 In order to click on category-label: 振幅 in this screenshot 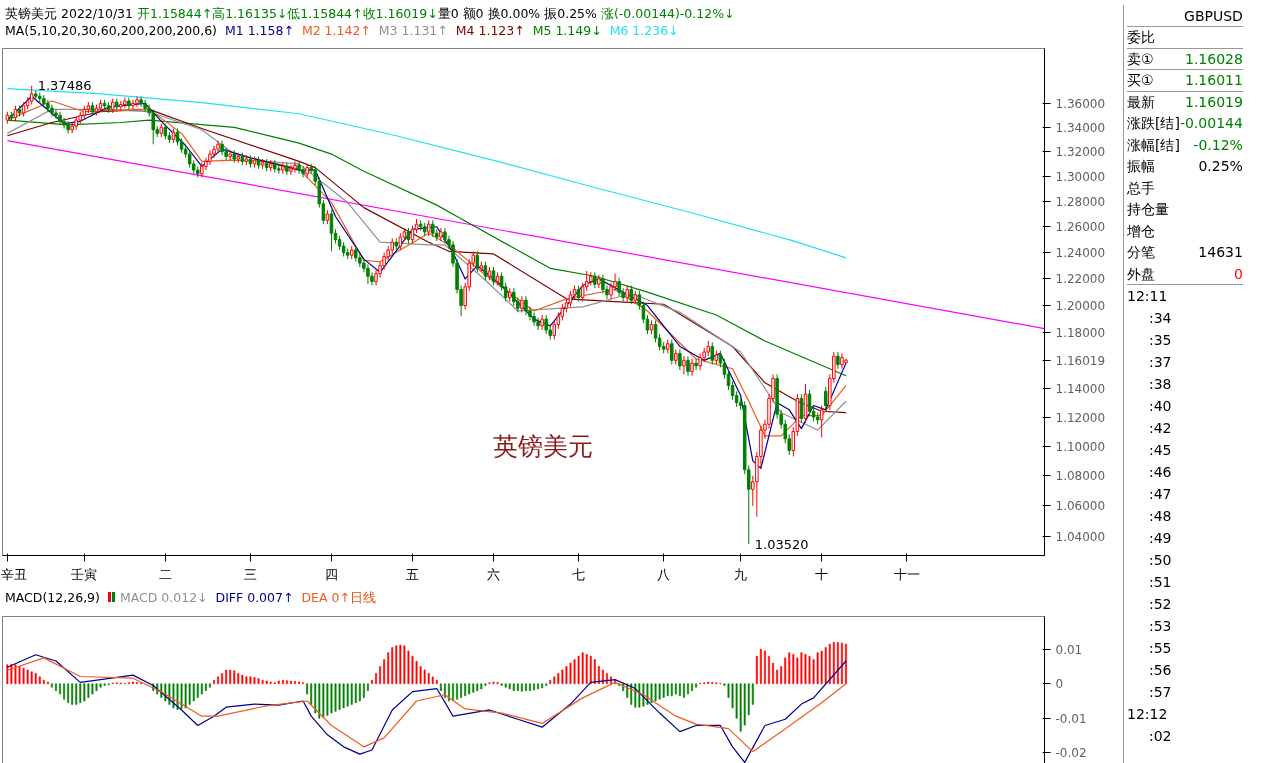, I will do `click(1141, 166)`.